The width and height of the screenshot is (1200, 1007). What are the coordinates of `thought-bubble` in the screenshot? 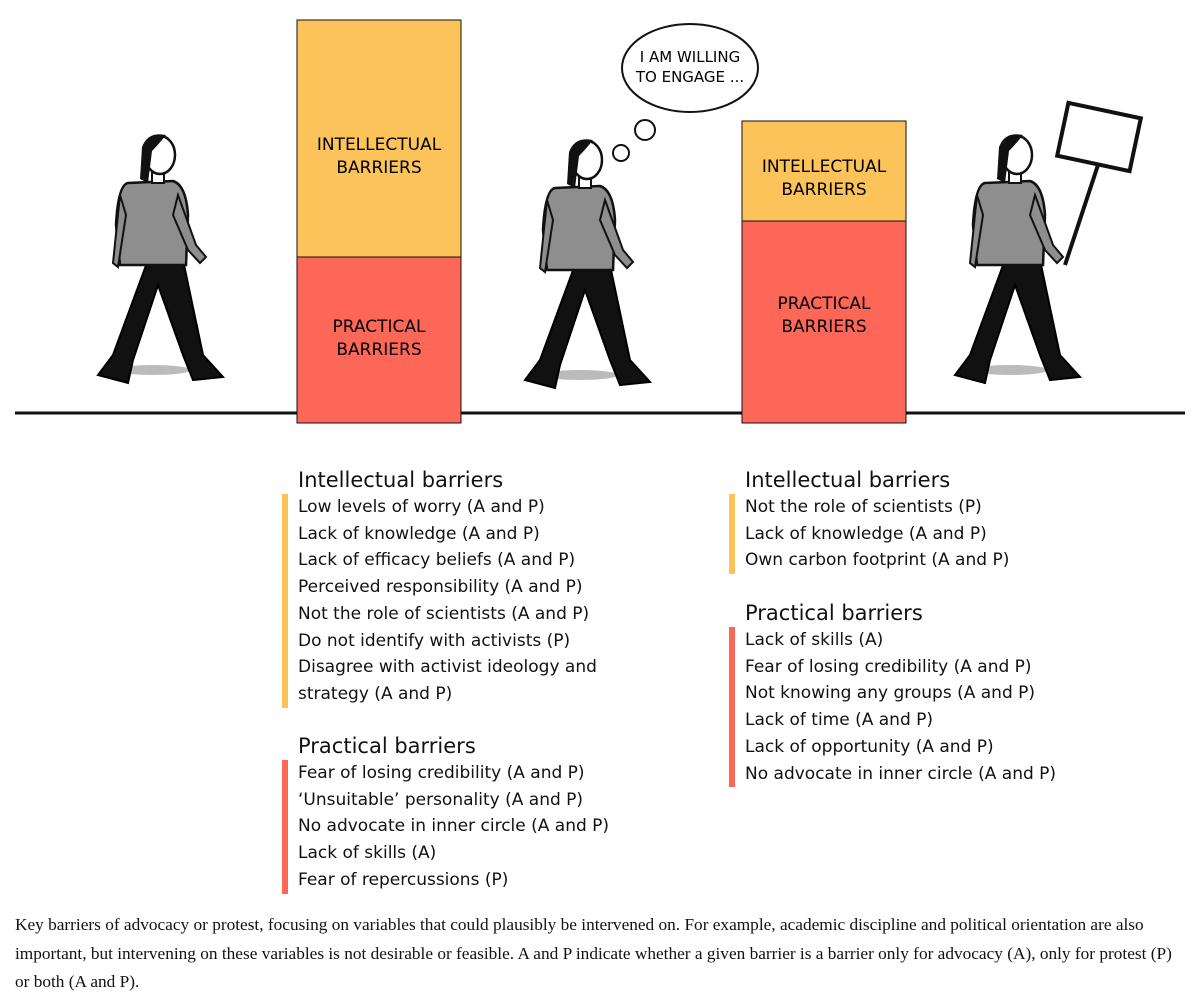 It's located at (685, 92).